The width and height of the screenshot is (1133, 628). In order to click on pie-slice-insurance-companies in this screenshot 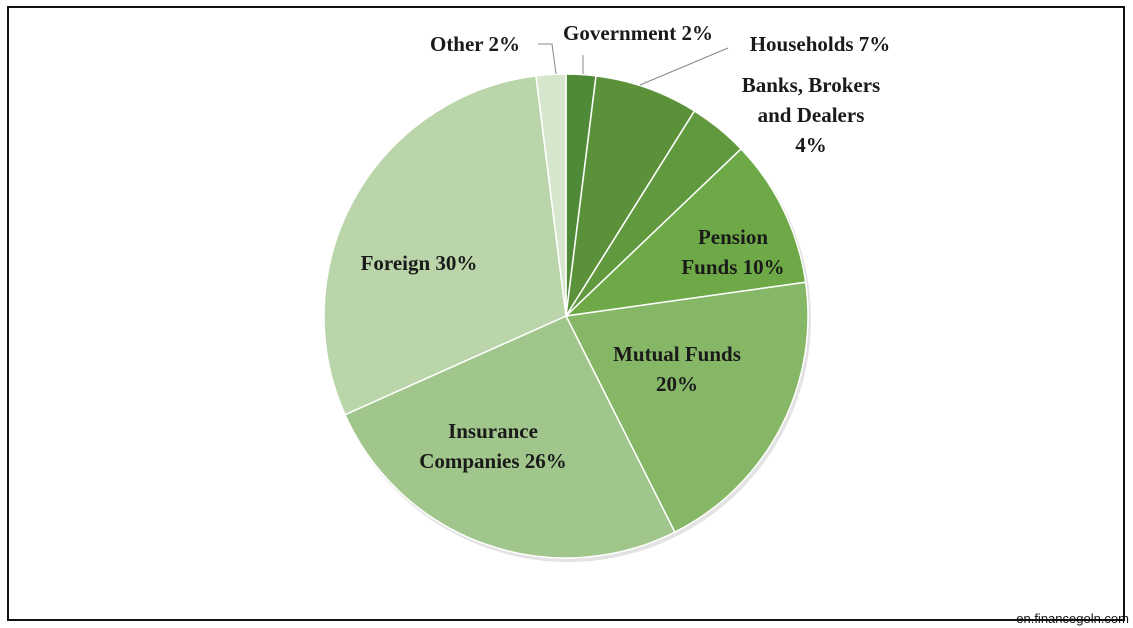, I will do `click(510, 437)`.